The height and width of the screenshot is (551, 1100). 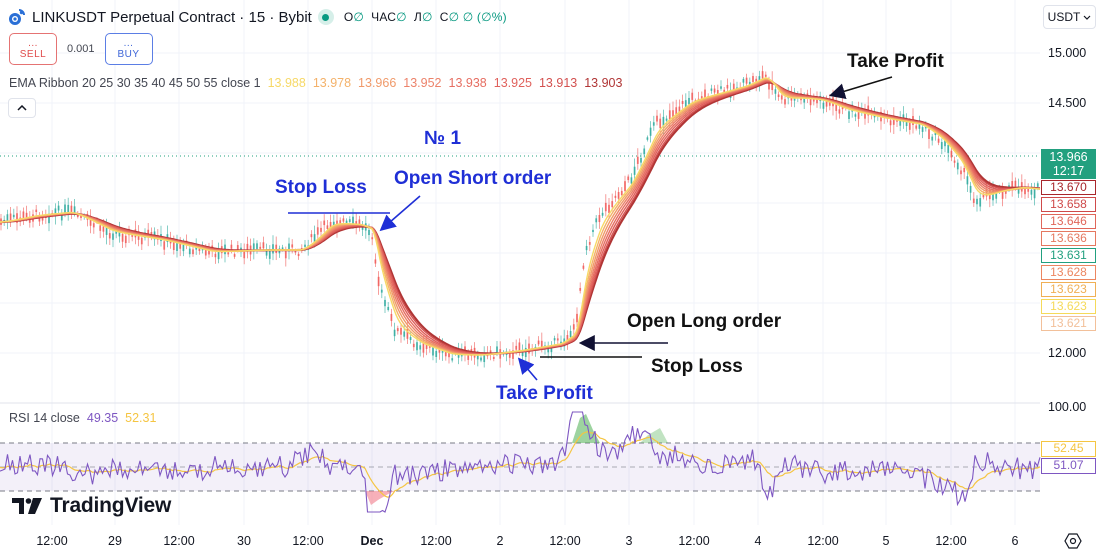 What do you see at coordinates (111, 505) in the screenshot?
I see `tradingview-logo-text: TradingView` at bounding box center [111, 505].